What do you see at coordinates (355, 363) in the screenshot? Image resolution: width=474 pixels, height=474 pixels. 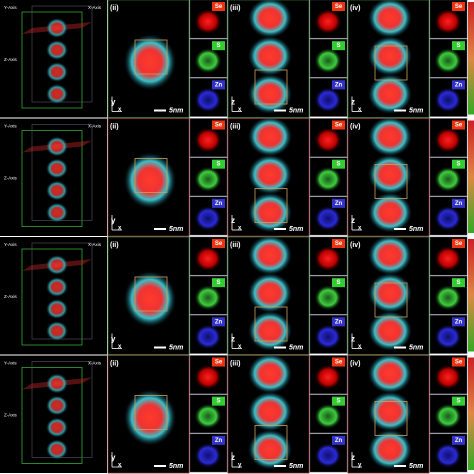 I see `panel-label: (iv)` at bounding box center [355, 363].